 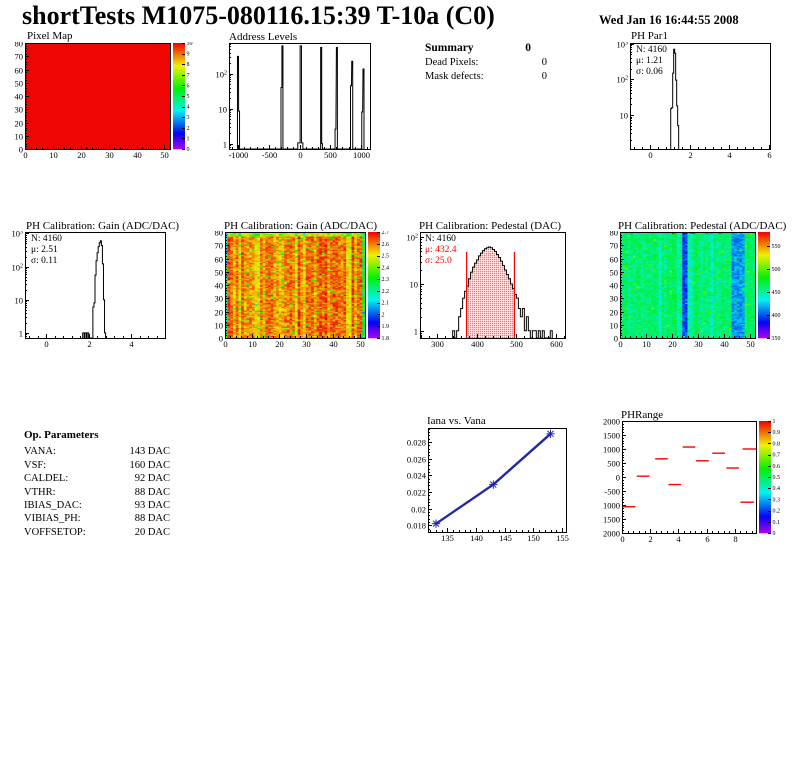 What do you see at coordinates (53, 506) in the screenshot?
I see `op-label: IBIAS_DAC:` at bounding box center [53, 506].